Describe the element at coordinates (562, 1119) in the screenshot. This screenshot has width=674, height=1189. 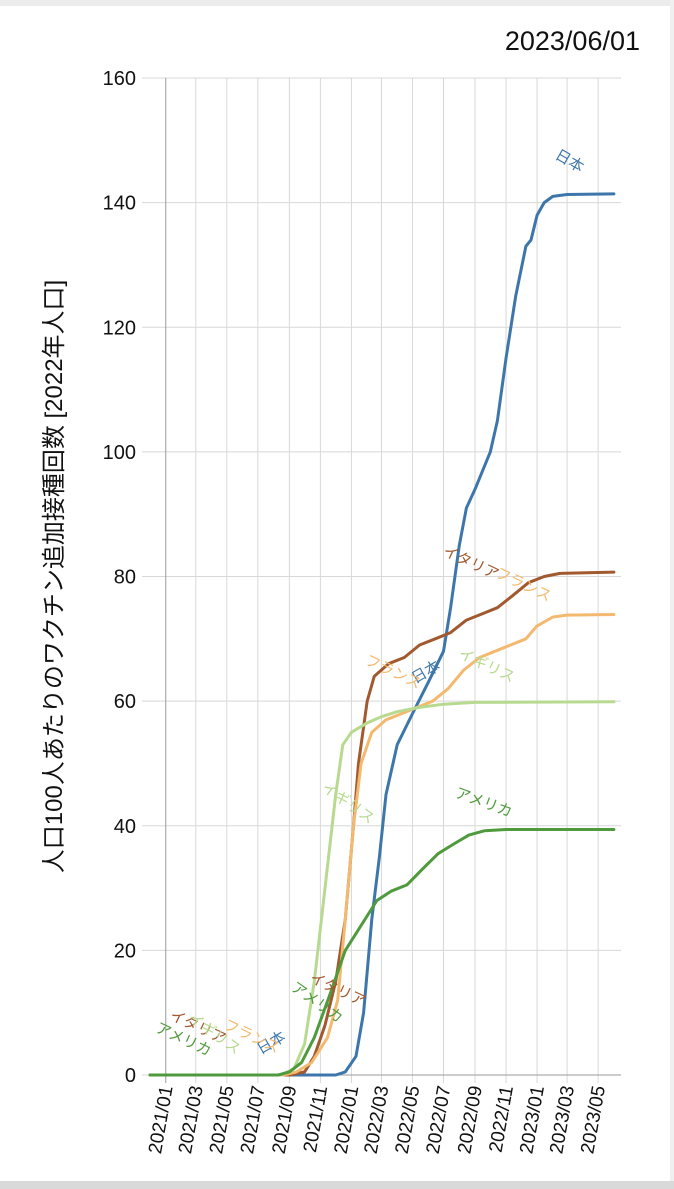
I see `x-tick-label: 2023/03` at that location.